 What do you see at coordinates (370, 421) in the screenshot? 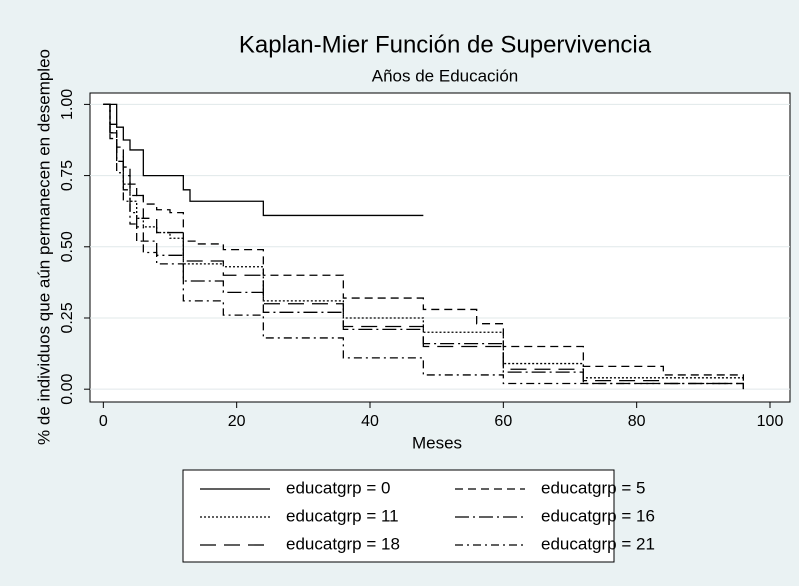
I see `x-tick-label: 40` at bounding box center [370, 421].